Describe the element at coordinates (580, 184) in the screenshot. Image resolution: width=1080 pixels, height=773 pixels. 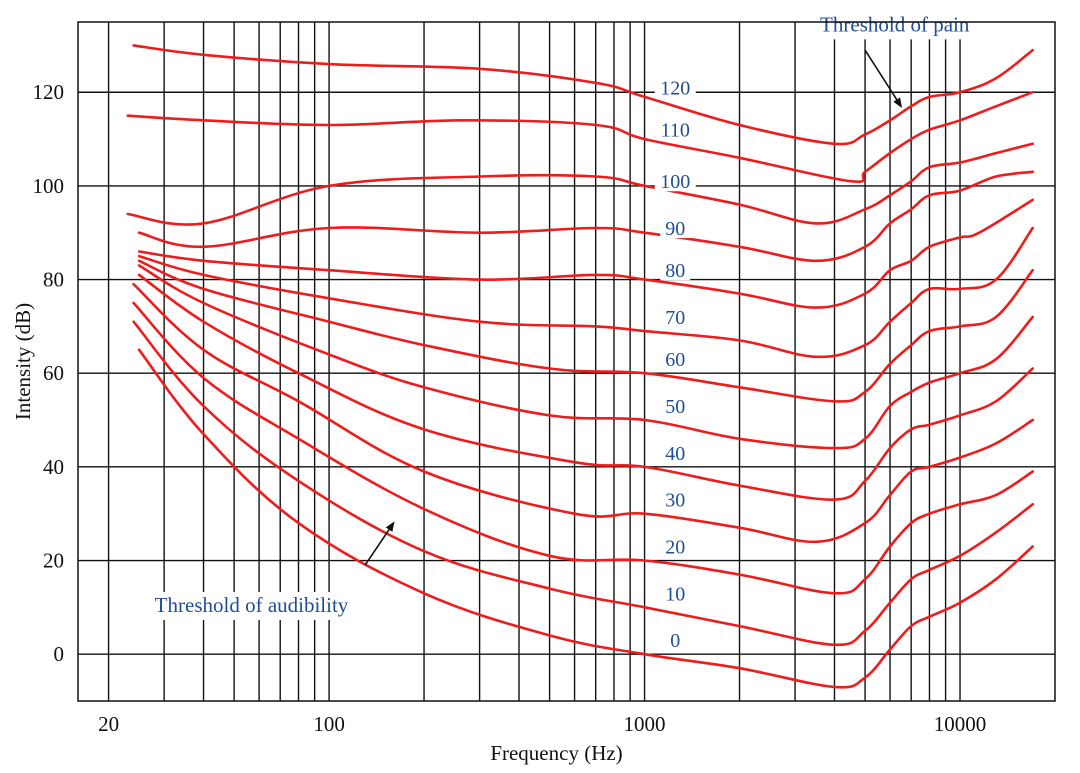
I see `curve-100-phon` at that location.